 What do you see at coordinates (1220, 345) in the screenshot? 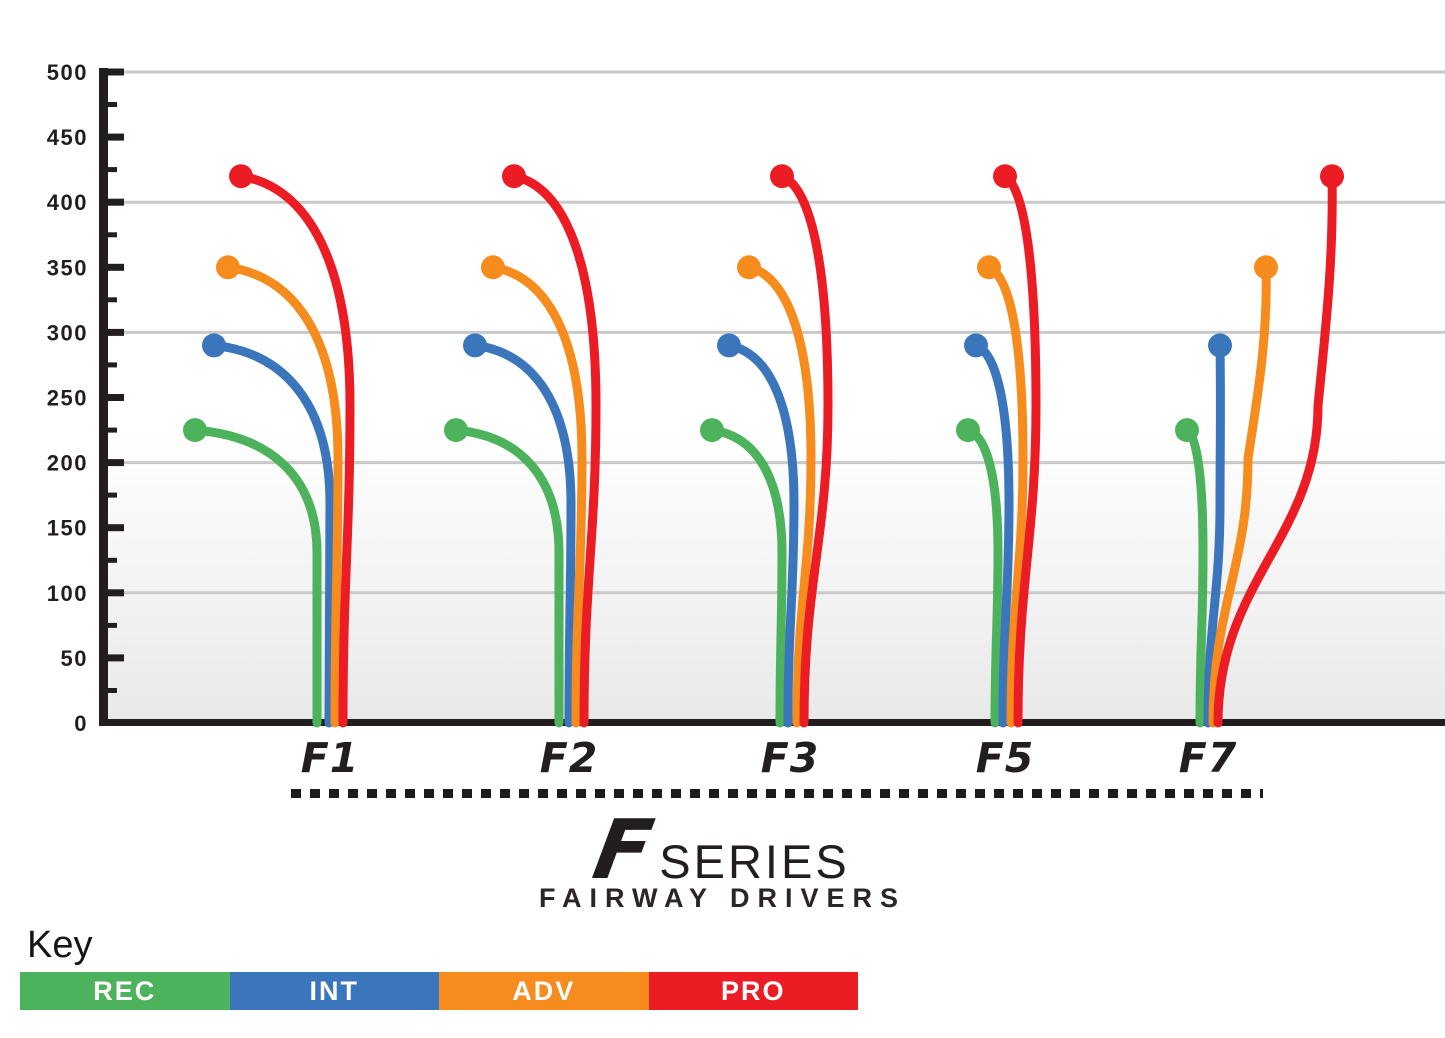
I see `flight-endpoint-f7-int` at bounding box center [1220, 345].